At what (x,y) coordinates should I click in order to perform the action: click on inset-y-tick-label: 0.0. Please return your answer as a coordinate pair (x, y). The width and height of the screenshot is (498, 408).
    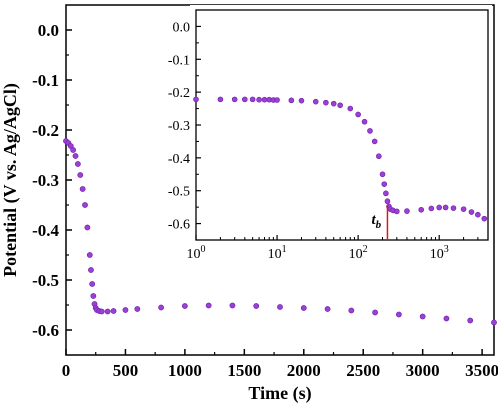
    Looking at the image, I should click on (182, 27).